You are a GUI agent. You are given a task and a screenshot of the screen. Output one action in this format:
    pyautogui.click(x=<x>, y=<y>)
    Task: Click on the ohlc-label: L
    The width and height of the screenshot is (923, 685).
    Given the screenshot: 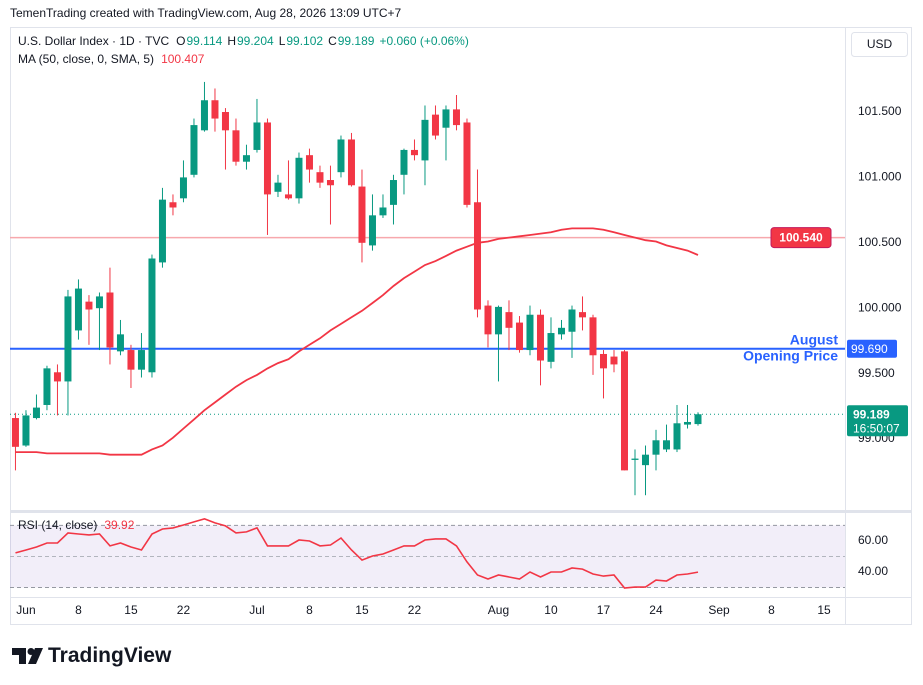 What is the action you would take?
    pyautogui.click(x=282, y=41)
    